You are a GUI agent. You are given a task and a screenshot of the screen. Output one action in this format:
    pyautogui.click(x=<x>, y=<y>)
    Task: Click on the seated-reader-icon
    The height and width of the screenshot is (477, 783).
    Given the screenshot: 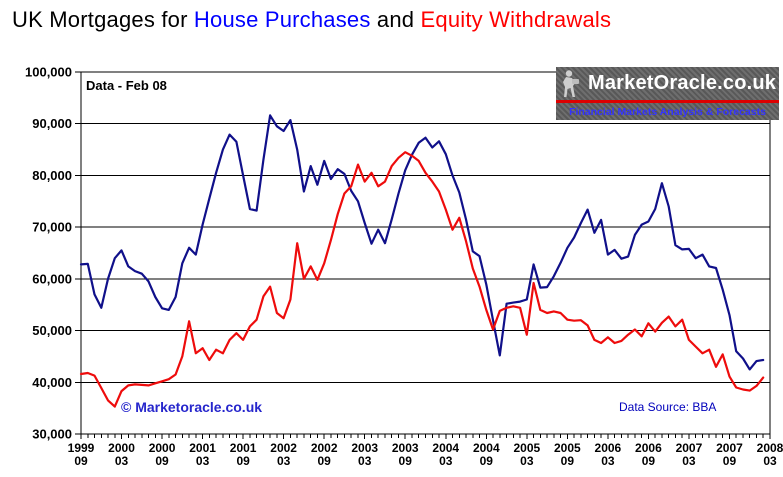 What is the action you would take?
    pyautogui.click(x=571, y=83)
    